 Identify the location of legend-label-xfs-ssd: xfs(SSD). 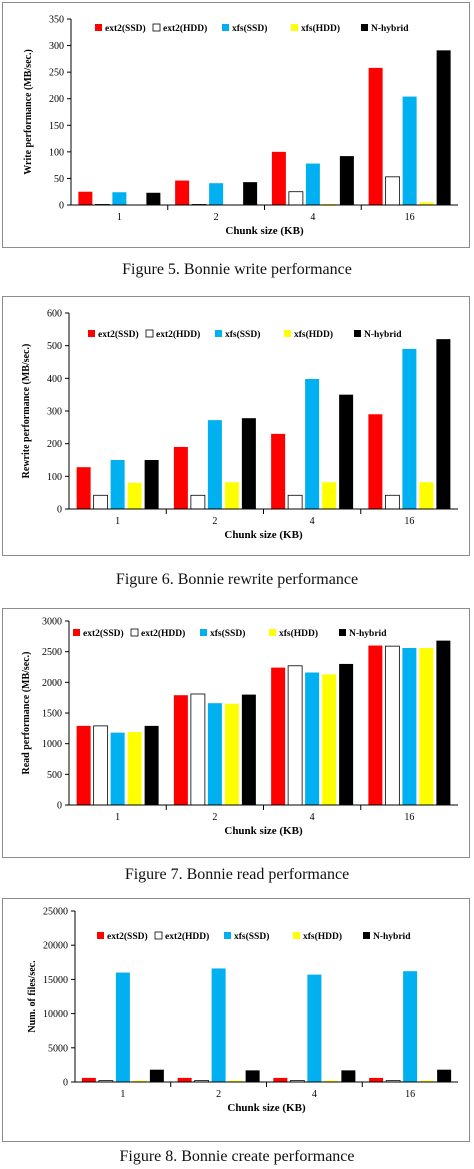
(227, 633).